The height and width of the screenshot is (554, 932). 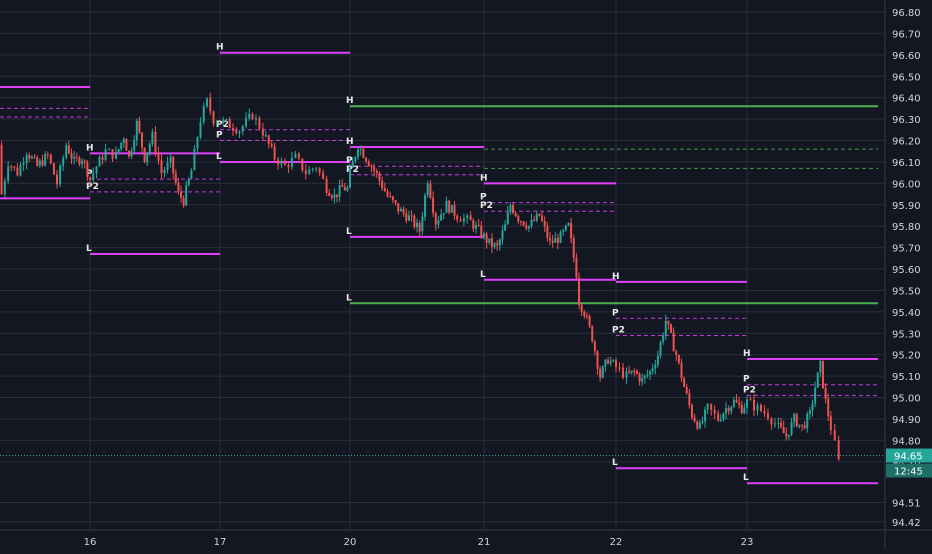 I want to click on level-label: P, so click(x=89, y=174).